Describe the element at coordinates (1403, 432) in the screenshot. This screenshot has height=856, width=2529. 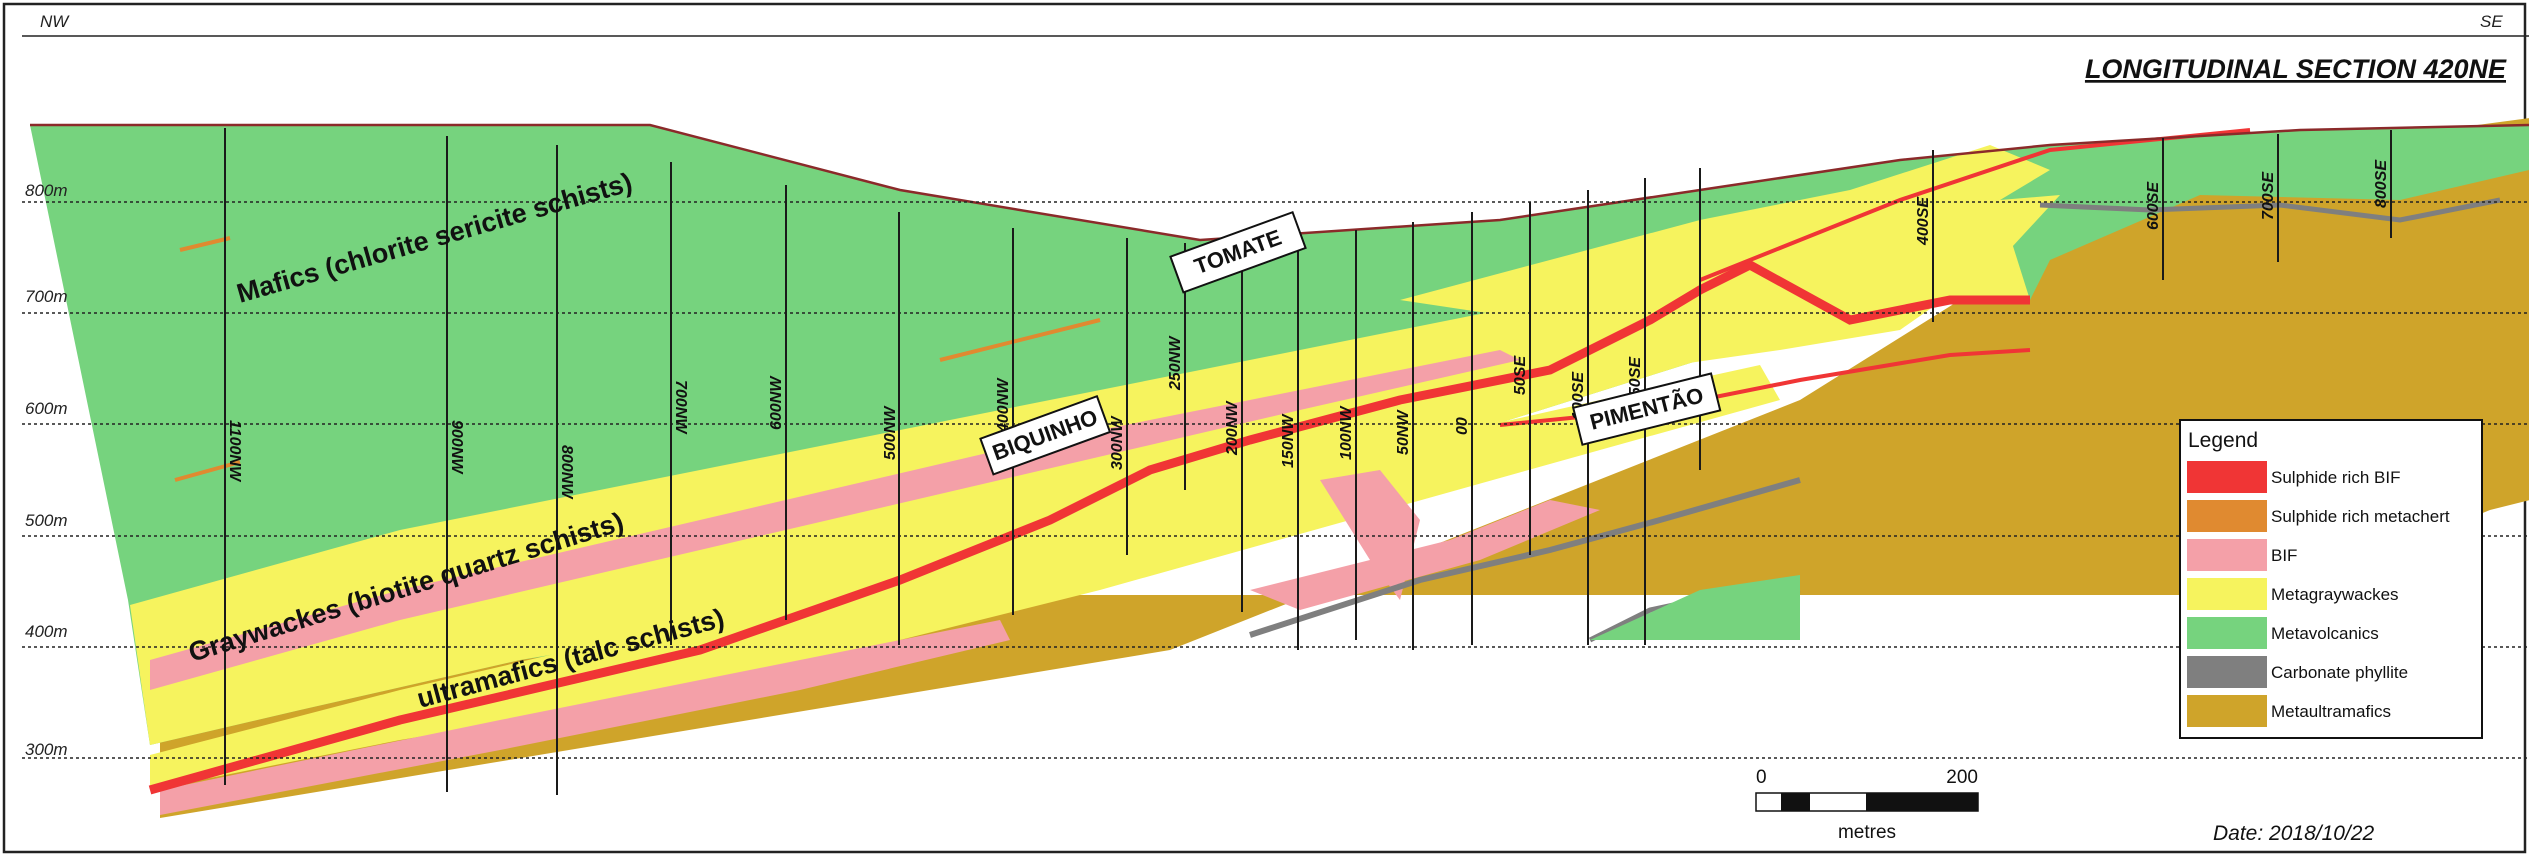
I see `drillhole-label-50nw: 50NW` at that location.